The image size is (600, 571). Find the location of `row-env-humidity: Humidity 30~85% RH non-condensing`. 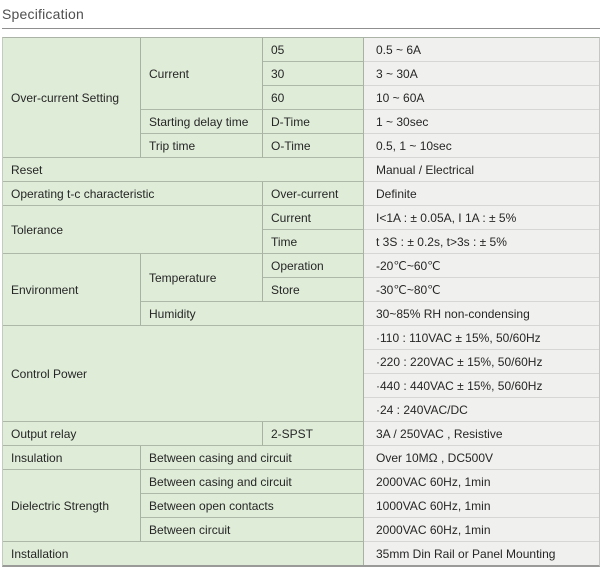

row-env-humidity: Humidity 30~85% RH non-condensing is located at coordinates (301, 314).